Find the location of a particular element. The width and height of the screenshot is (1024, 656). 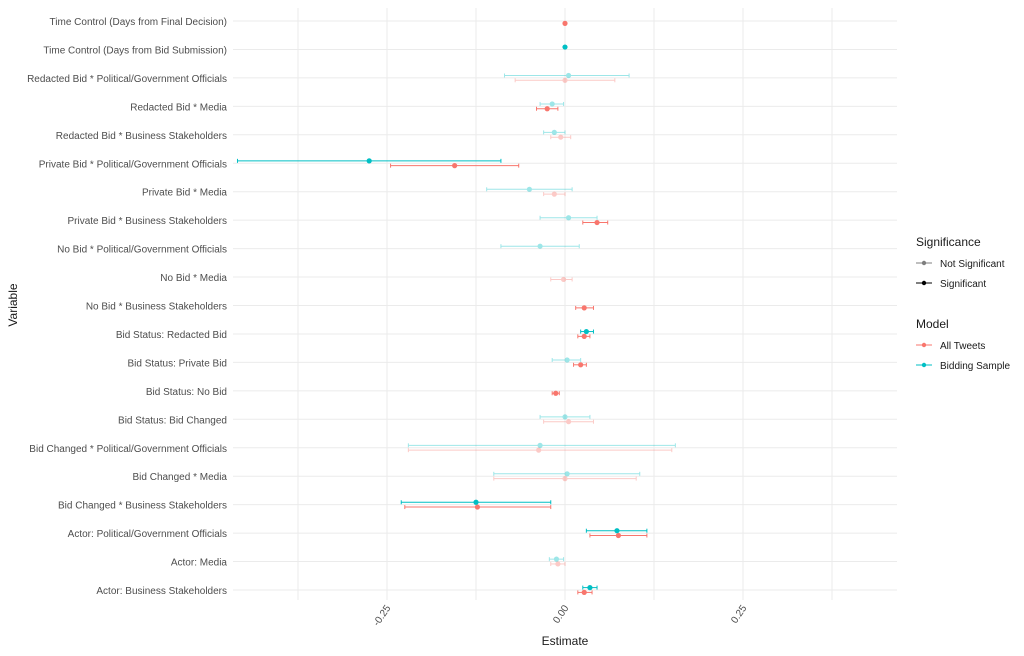

legend-title-significance: Significance is located at coordinates (948, 242).